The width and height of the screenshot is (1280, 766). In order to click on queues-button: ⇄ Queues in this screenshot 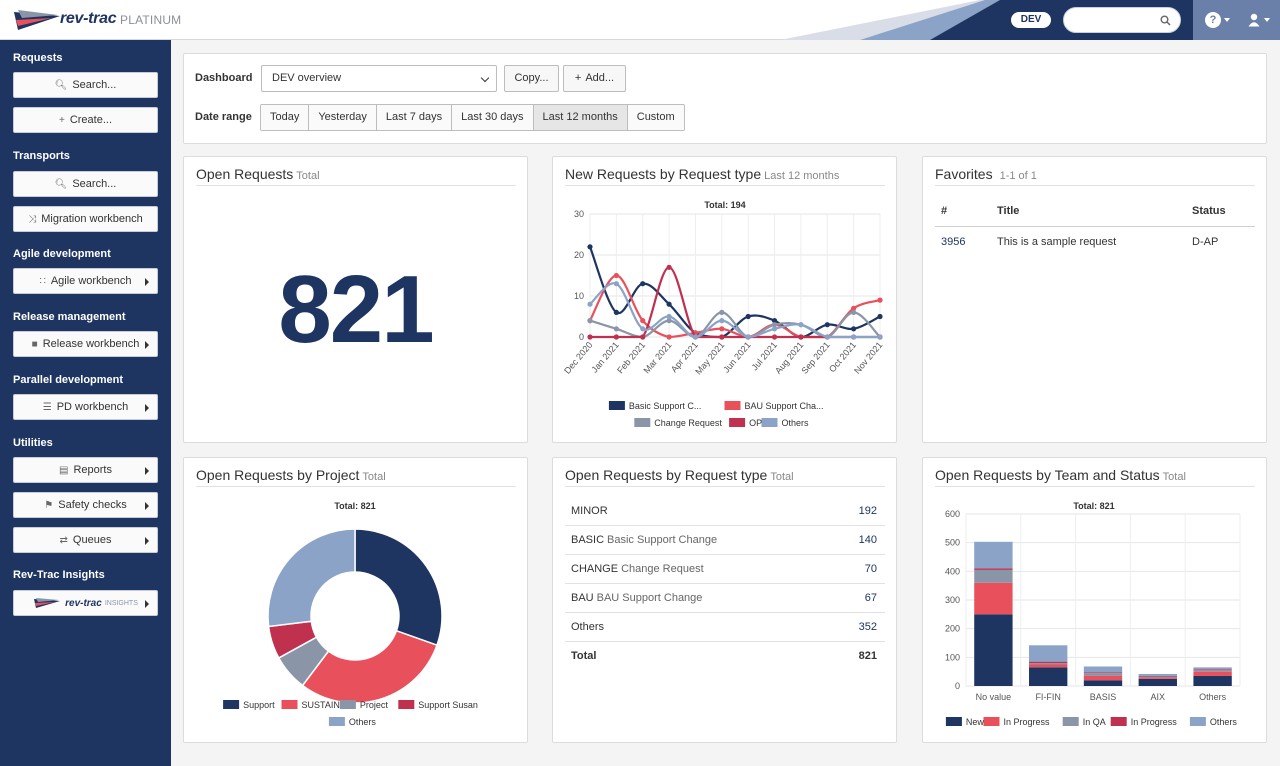, I will do `click(85, 540)`.